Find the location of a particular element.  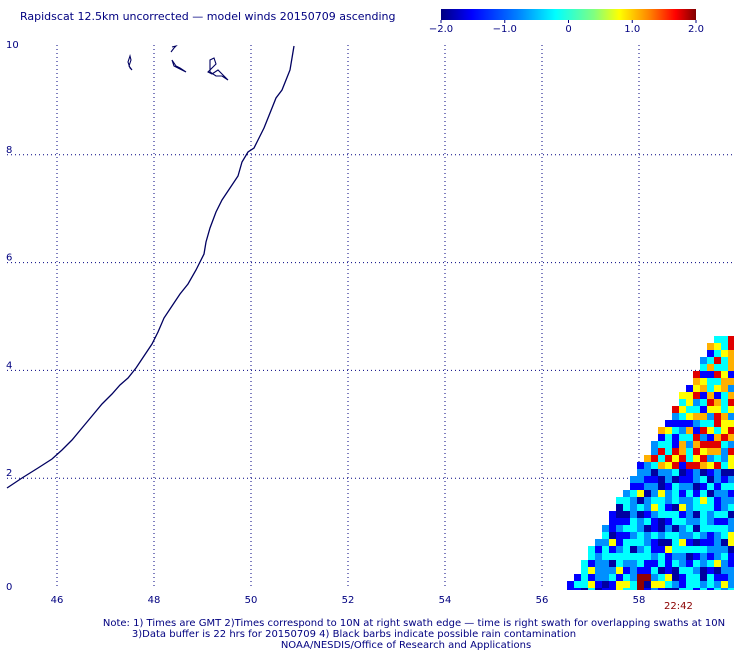

wind-swath is located at coordinates (650, 463).